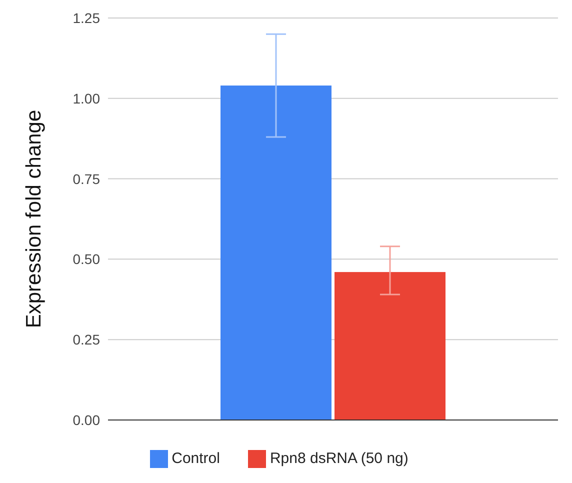  What do you see at coordinates (196, 458) in the screenshot?
I see `legend-label: Control` at bounding box center [196, 458].